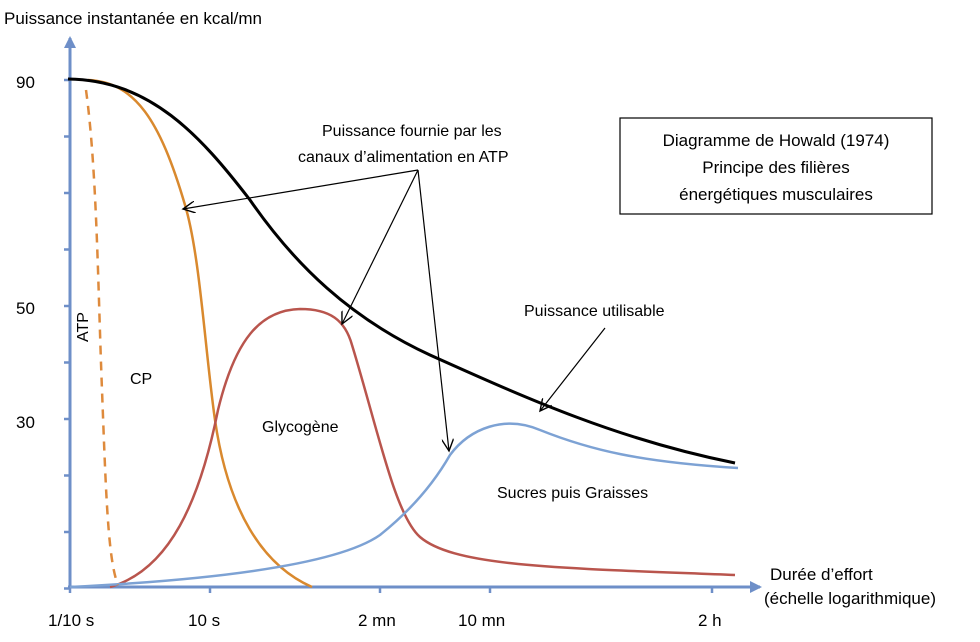  Describe the element at coordinates (412, 131) in the screenshot. I see `annotation-supply-line1: Puissance fournie par les` at that location.